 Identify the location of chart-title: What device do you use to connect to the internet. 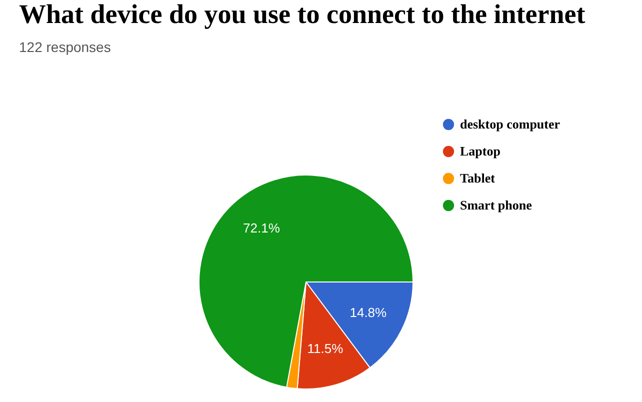
(302, 14).